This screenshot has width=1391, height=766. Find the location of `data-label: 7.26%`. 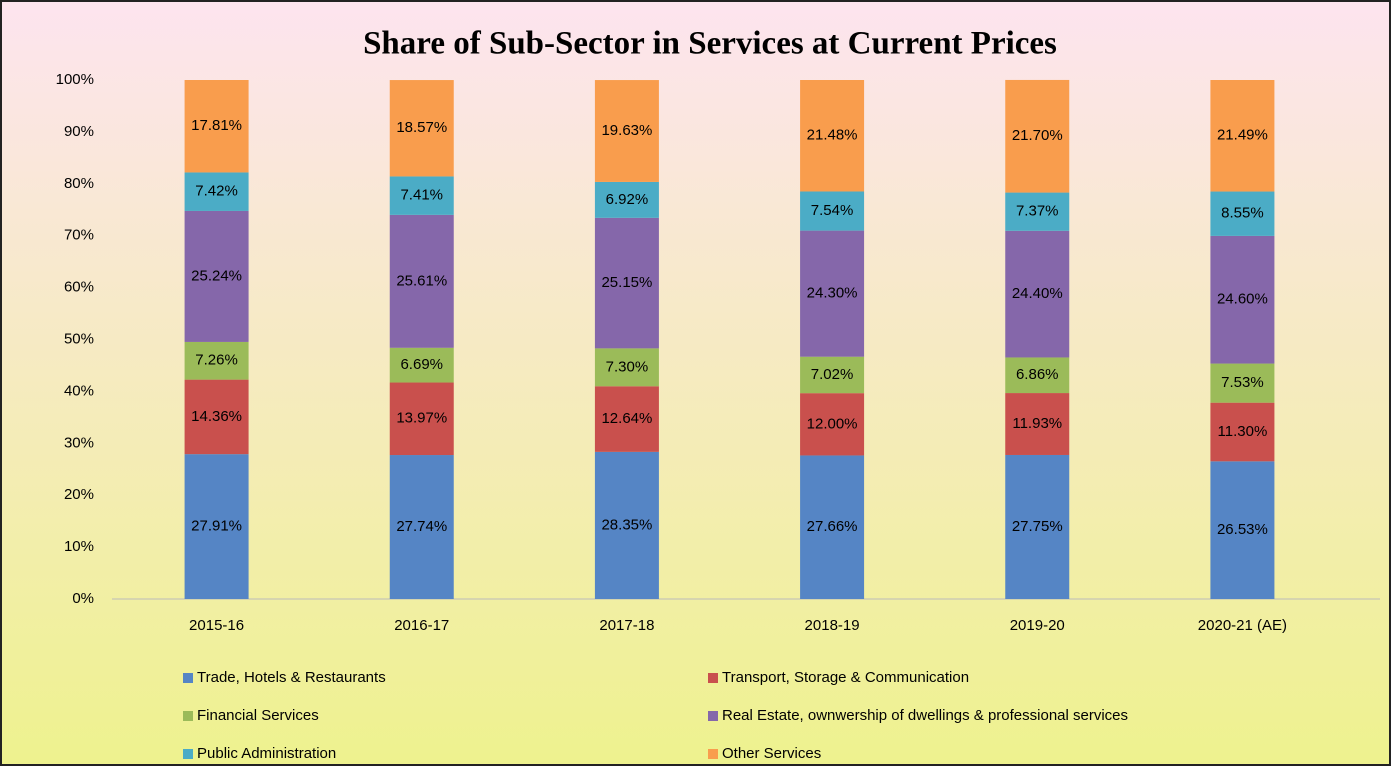

data-label: 7.26% is located at coordinates (216, 360).